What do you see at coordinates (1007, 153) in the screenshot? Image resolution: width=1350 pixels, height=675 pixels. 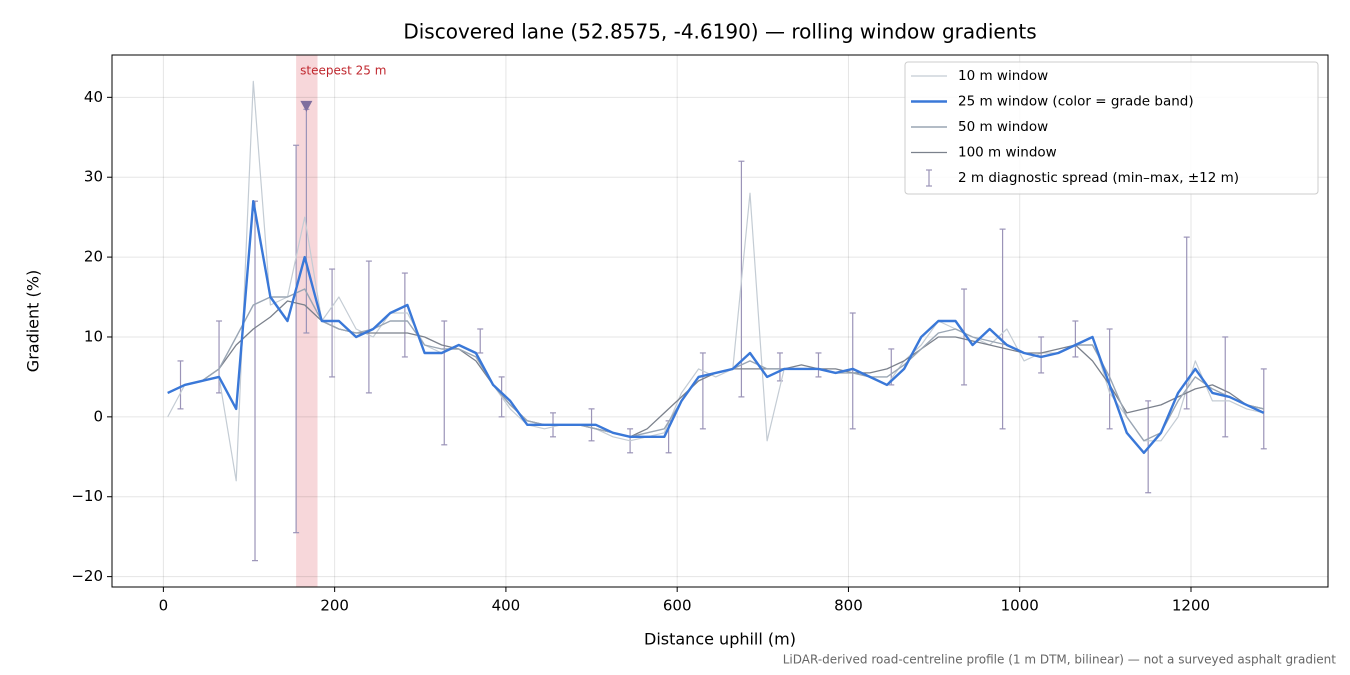 I see `legend-label: 100 m window` at bounding box center [1007, 153].